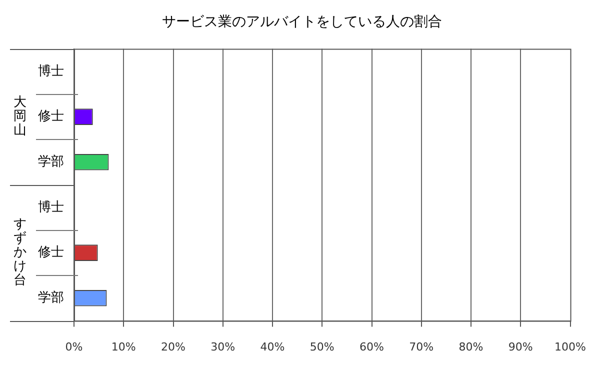  What do you see at coordinates (421, 347) in the screenshot?
I see `x-tick-label: 70%` at bounding box center [421, 347].